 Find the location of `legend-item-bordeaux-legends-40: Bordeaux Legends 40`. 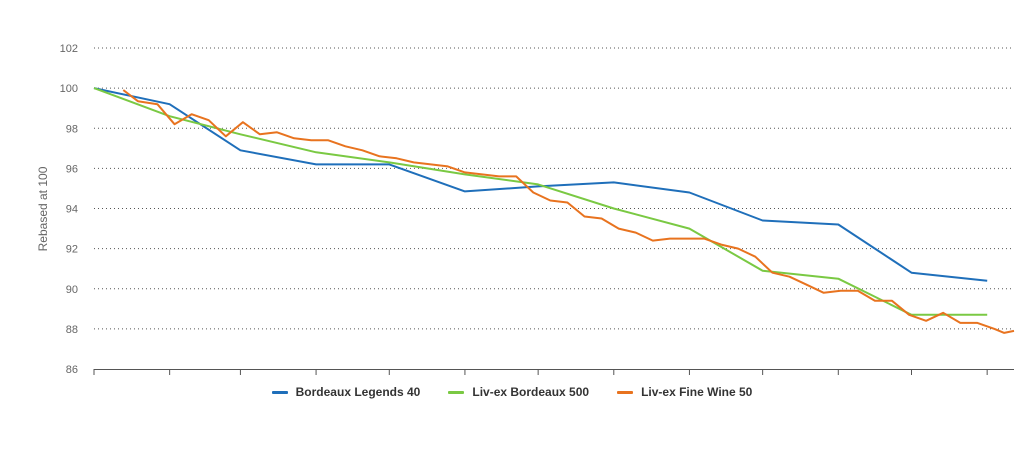

legend-item-bordeaux-legends-40: Bordeaux Legends 40 is located at coordinates (346, 392).